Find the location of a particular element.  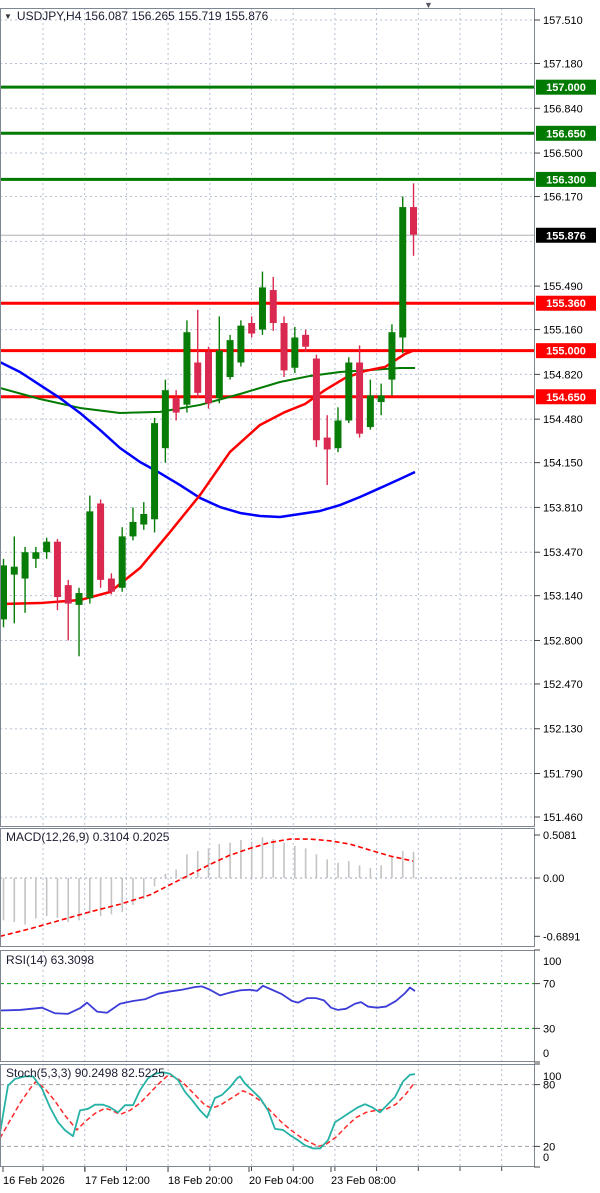

price-axis-label: 157.180 is located at coordinates (563, 64).